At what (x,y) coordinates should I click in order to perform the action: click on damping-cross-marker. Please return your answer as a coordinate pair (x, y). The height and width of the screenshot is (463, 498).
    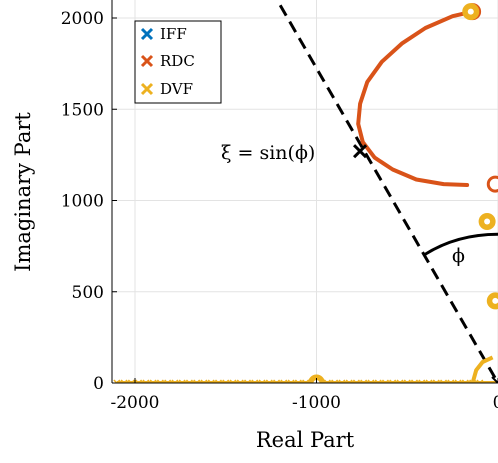
    Looking at the image, I should click on (360, 151).